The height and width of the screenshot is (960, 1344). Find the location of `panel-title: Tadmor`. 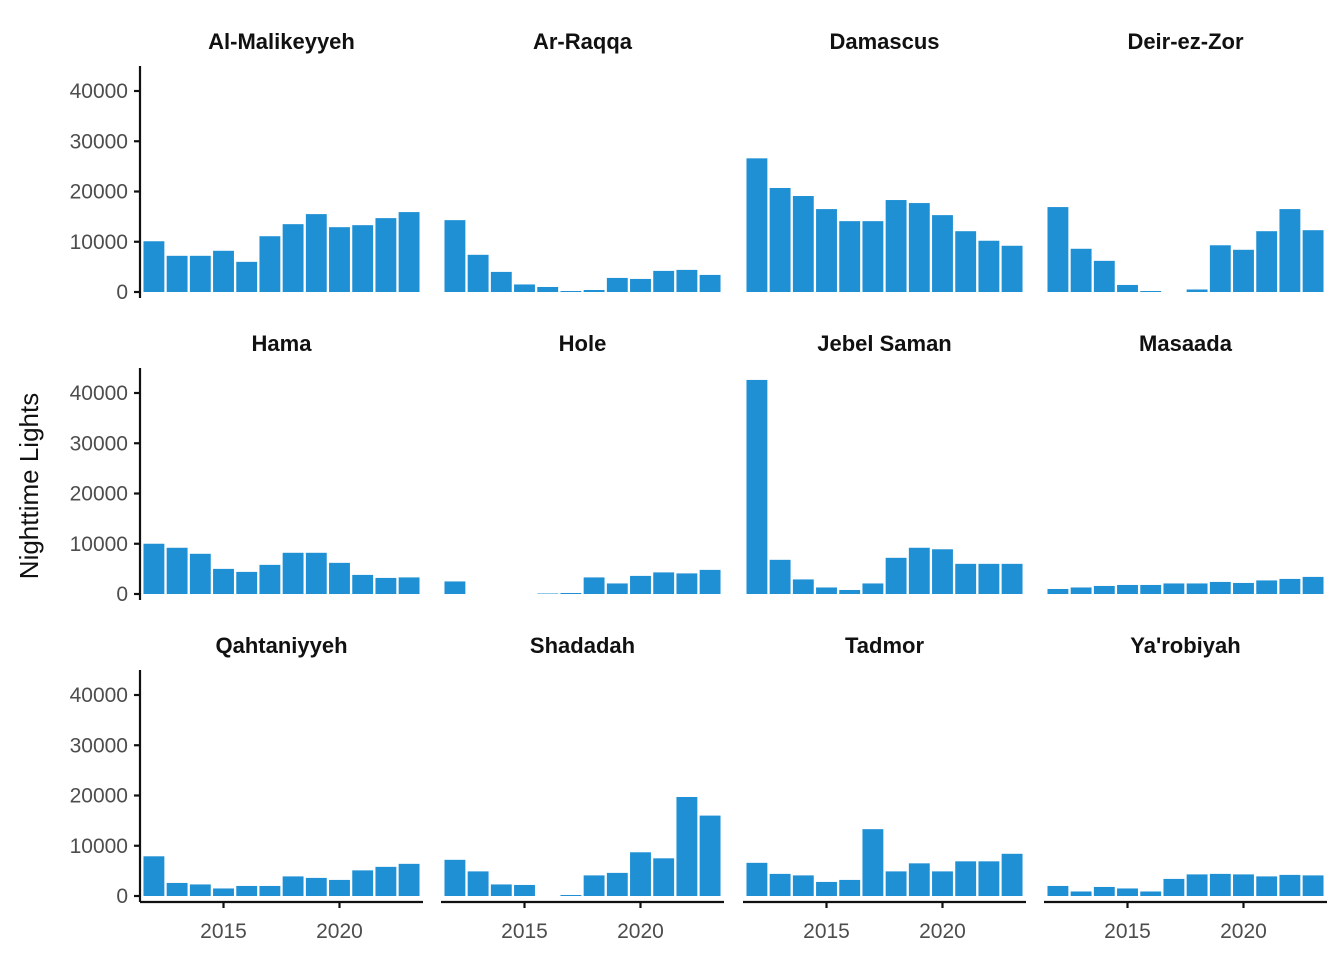

panel-title: Tadmor is located at coordinates (884, 645).